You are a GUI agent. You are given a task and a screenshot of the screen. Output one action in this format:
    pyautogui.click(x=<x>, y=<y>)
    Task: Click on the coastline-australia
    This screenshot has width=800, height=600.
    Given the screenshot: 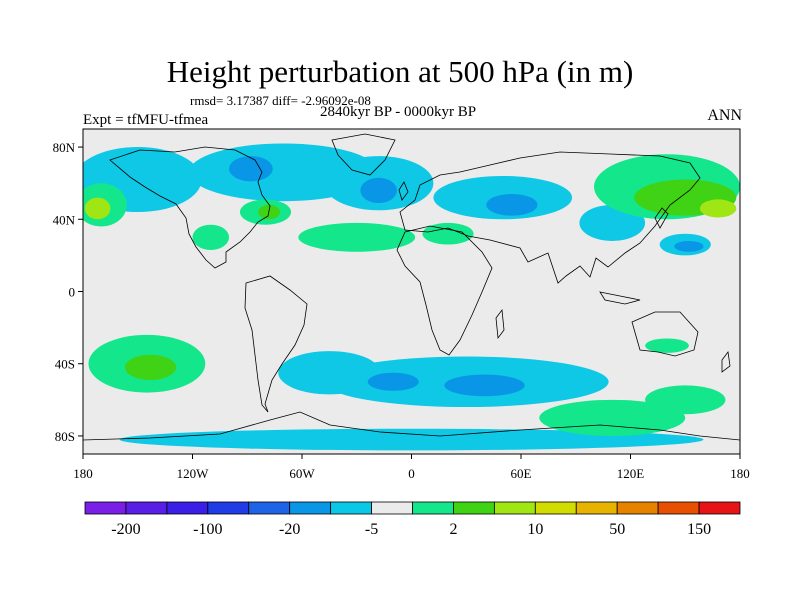 What is the action you would take?
    pyautogui.click(x=665, y=334)
    